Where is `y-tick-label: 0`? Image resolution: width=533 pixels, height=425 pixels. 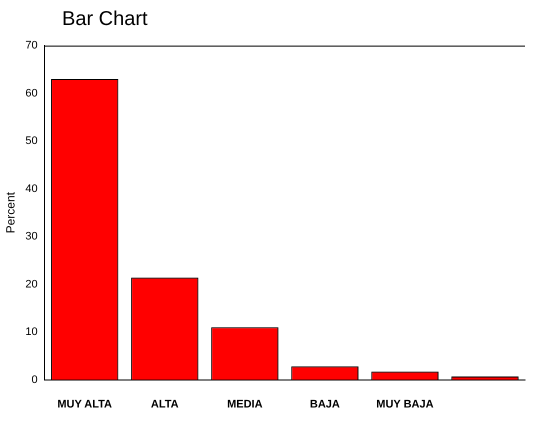
y-tick-label: 0 is located at coordinates (35, 380).